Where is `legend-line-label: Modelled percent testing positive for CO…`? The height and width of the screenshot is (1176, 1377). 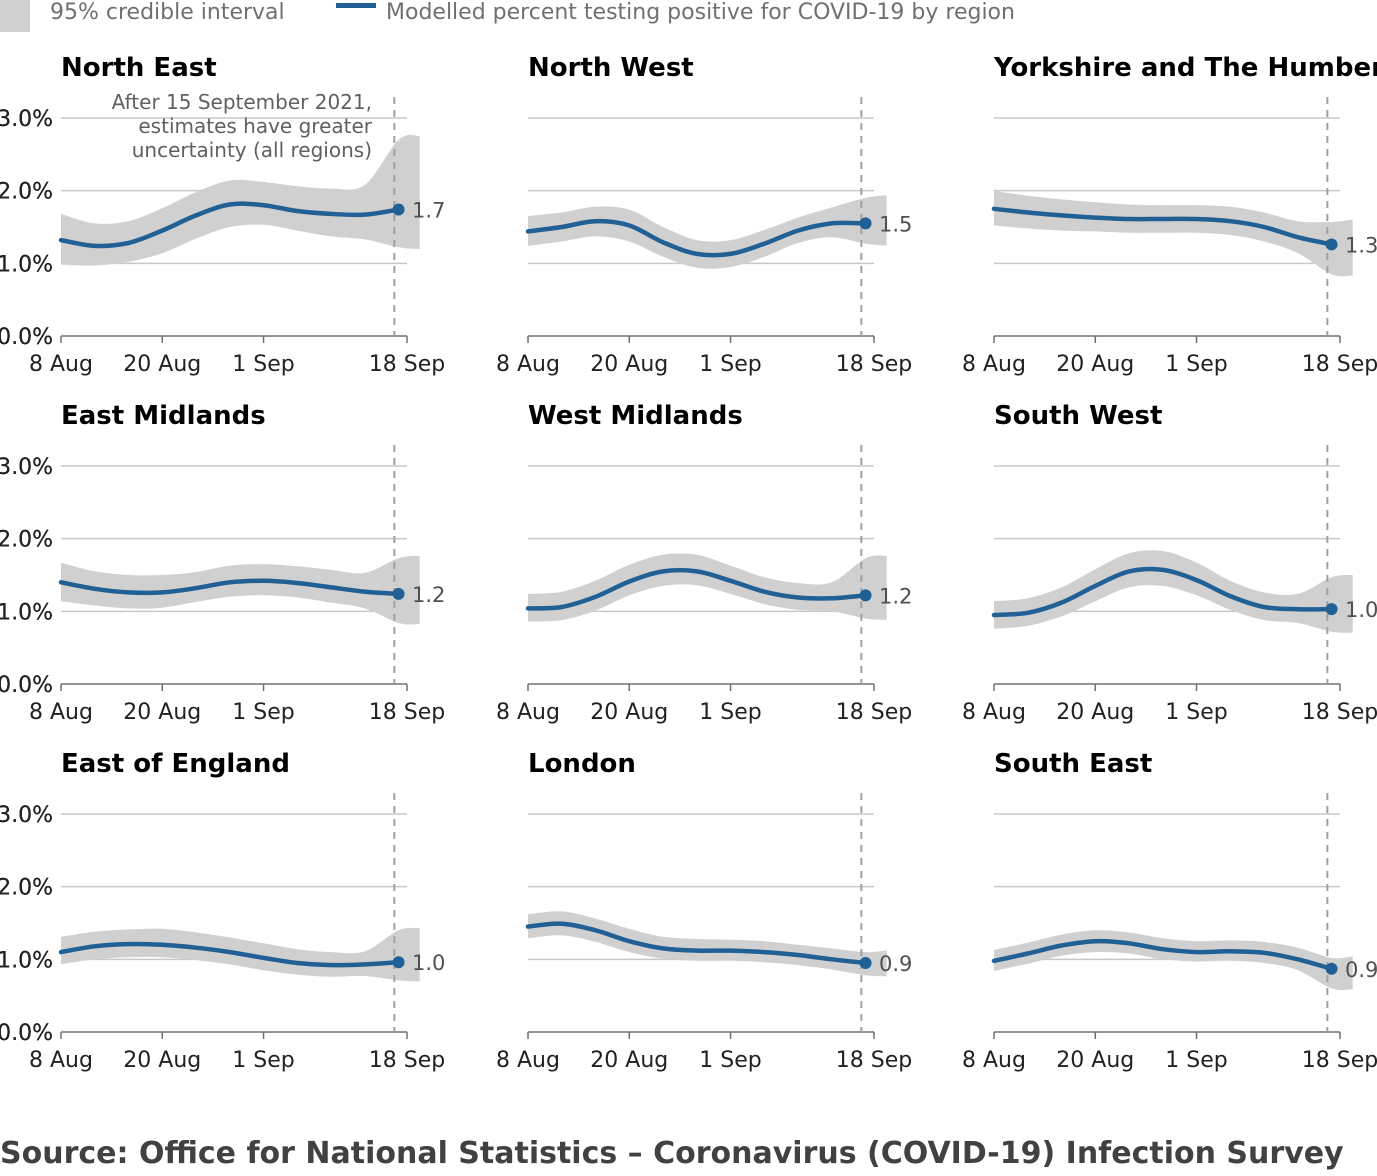 legend-line-label: Modelled percent testing positive for CO… is located at coordinates (700, 12).